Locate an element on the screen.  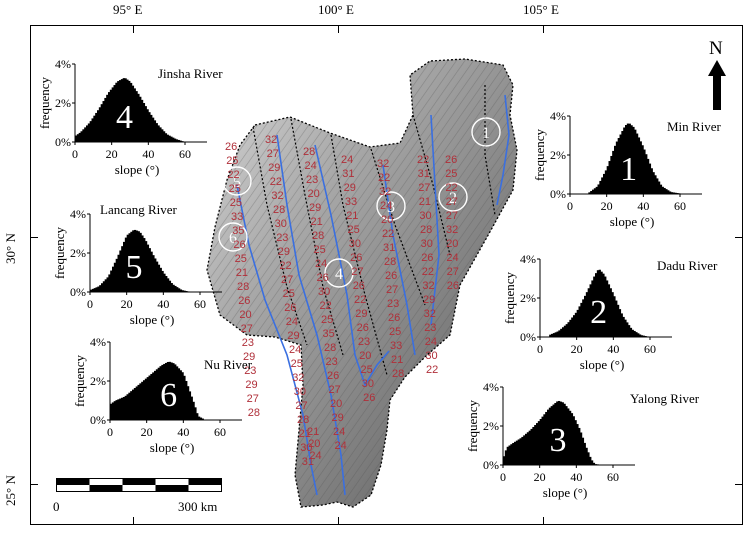
river-marker-4-label: 4 is located at coordinates (339, 274).